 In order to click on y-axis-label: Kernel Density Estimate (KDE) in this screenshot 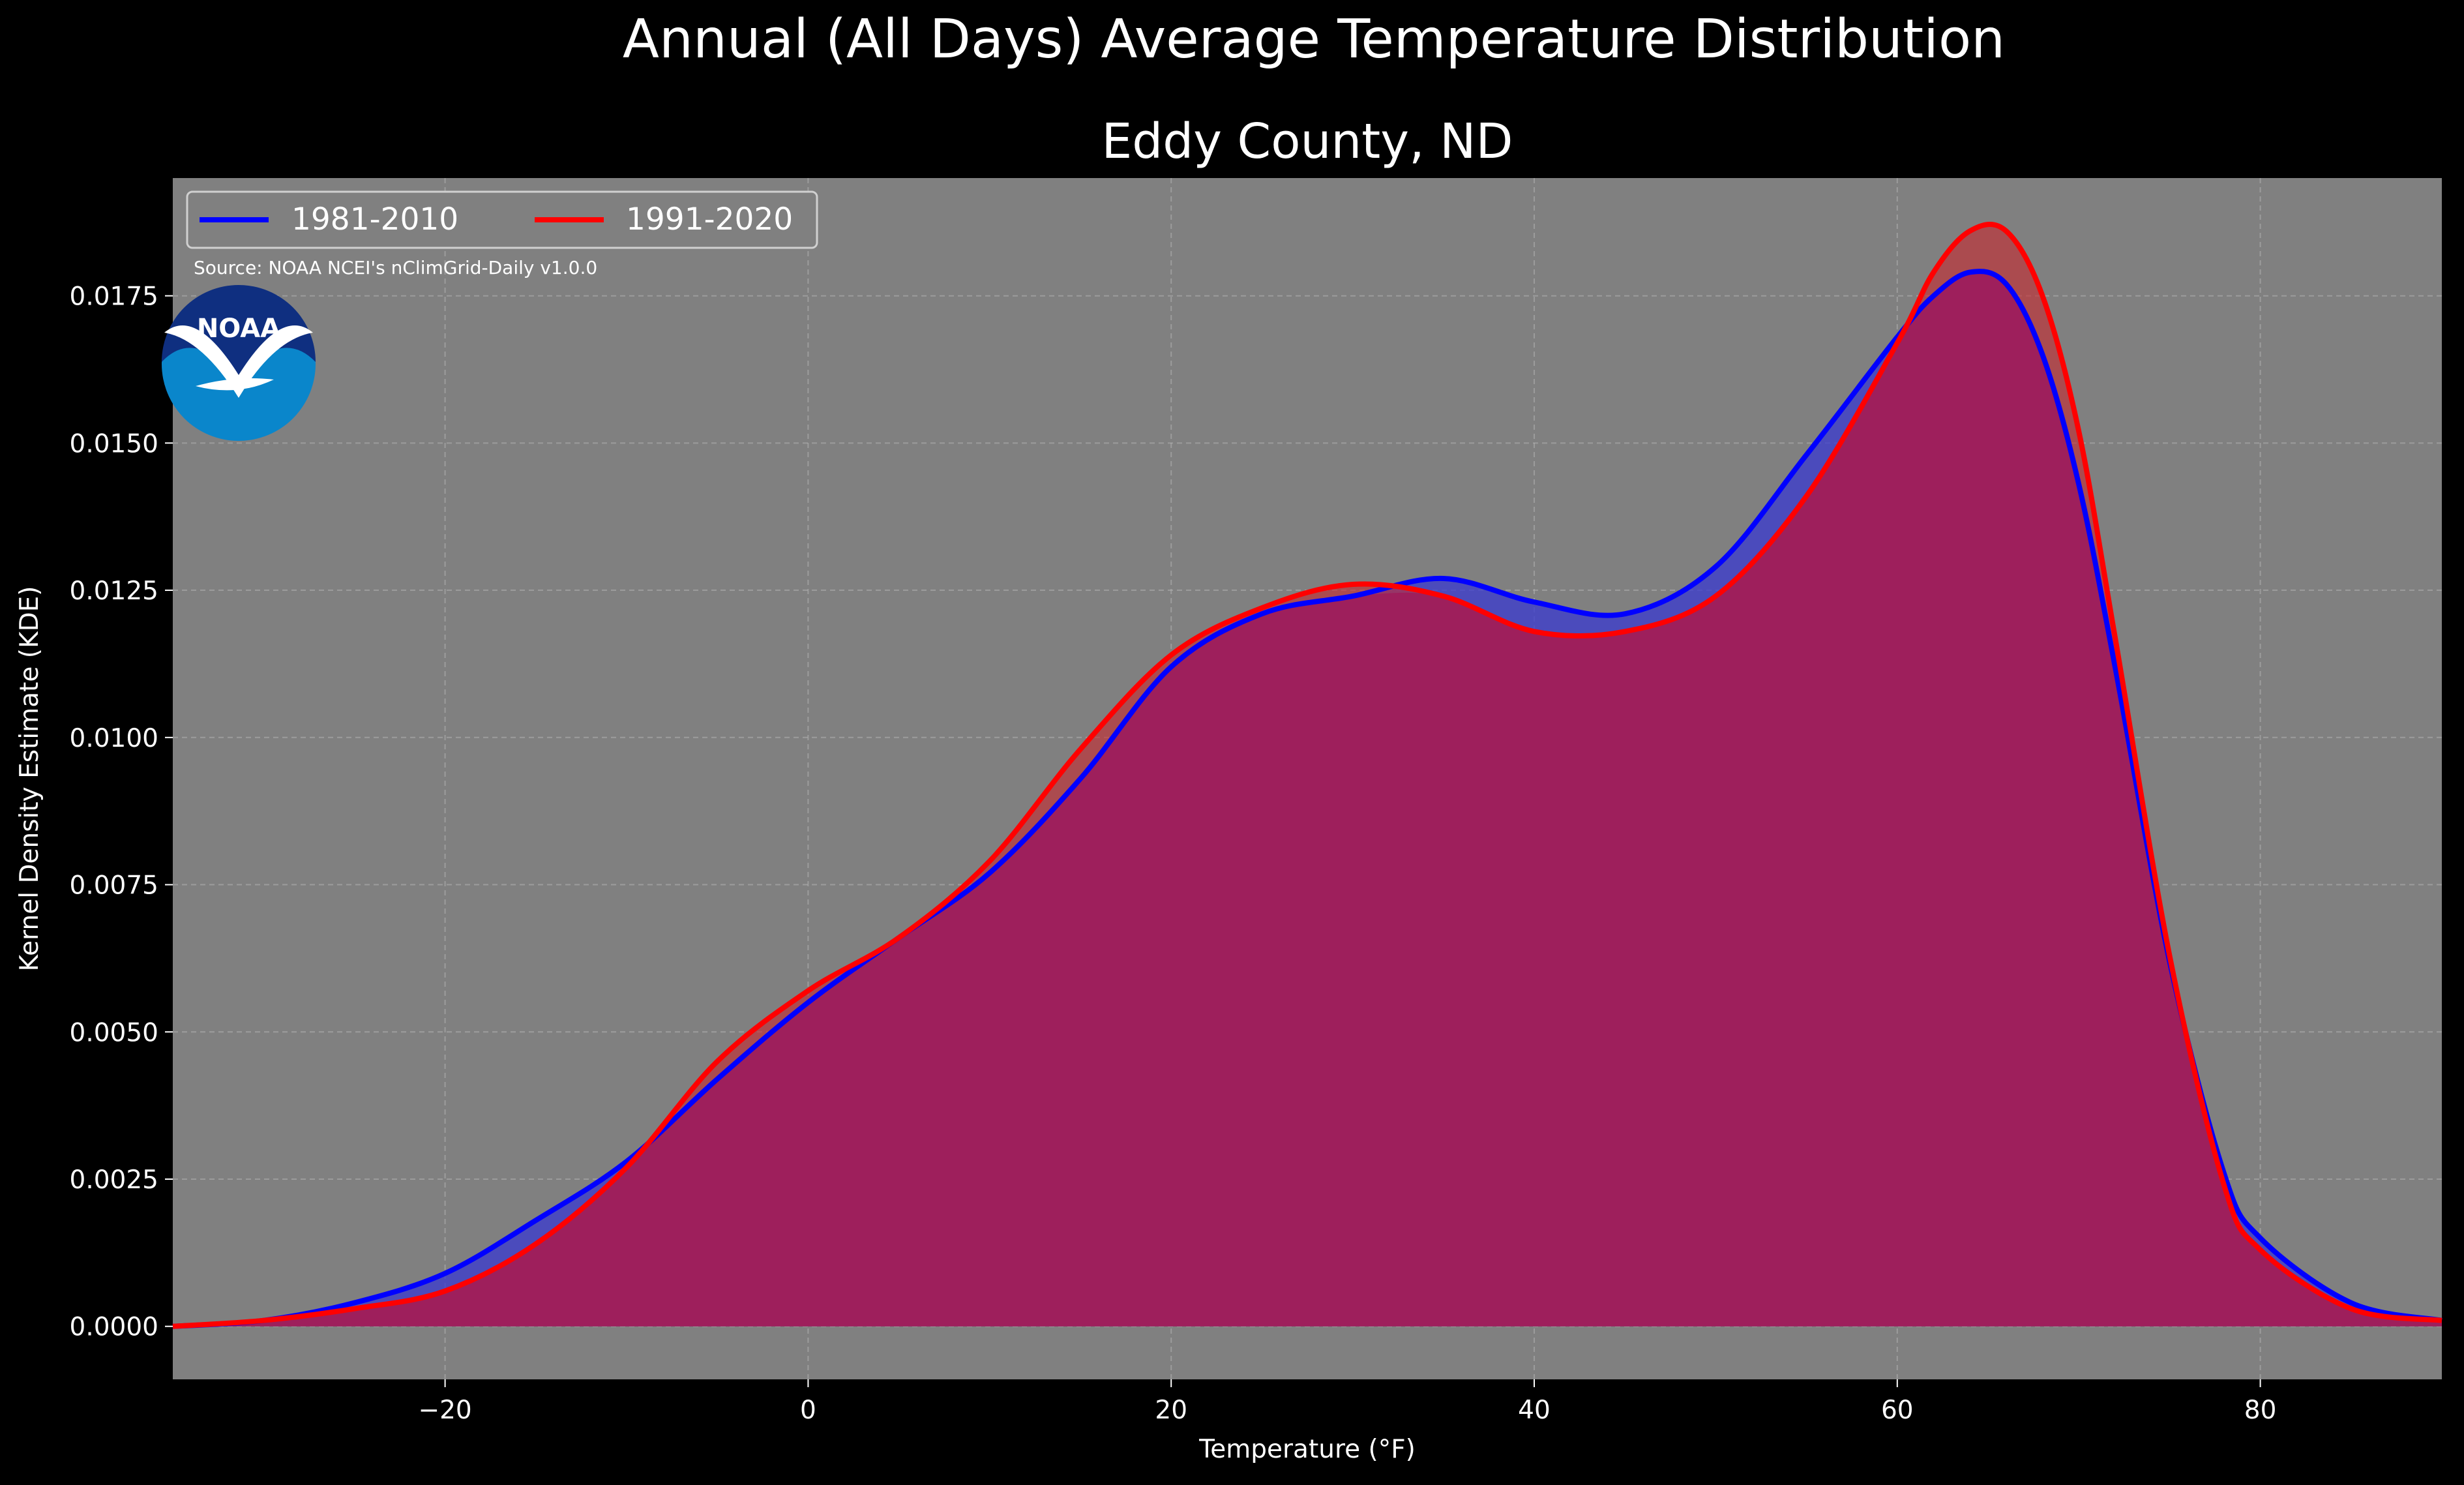, I will do `click(29, 779)`.